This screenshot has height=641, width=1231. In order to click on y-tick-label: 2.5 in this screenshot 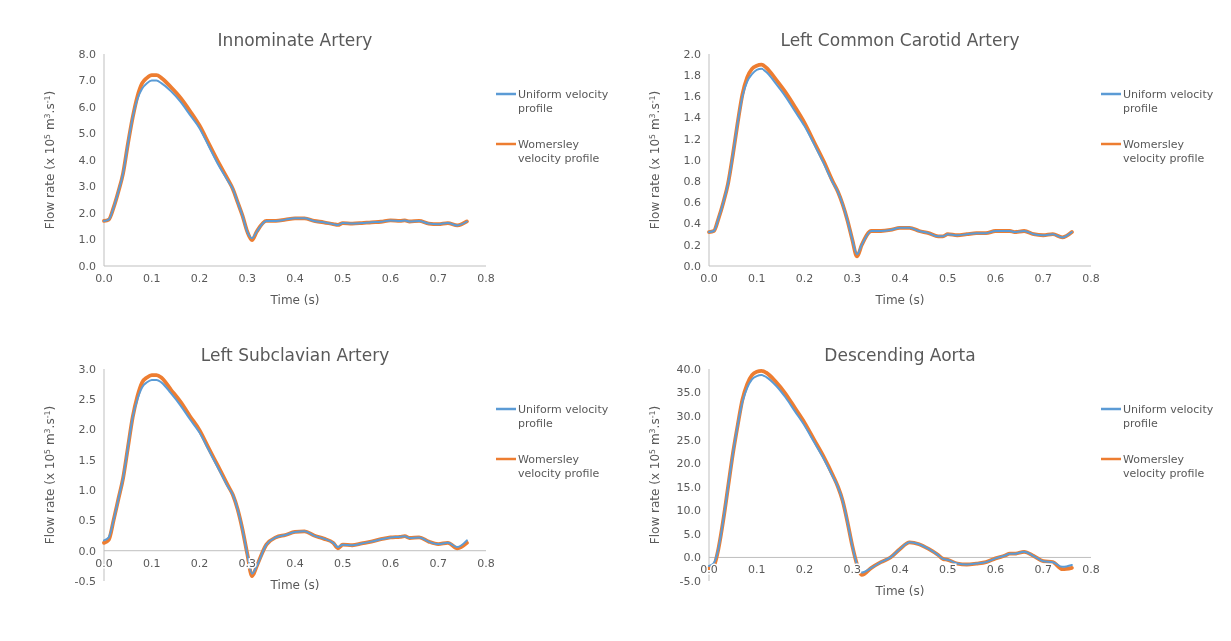, I will do `click(87, 400)`.